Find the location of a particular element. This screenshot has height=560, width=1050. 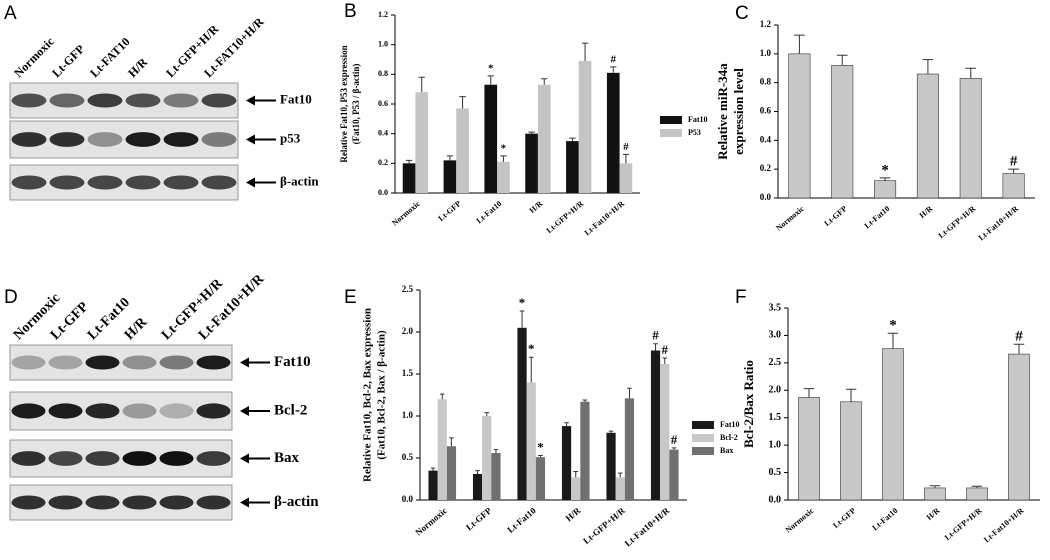

y-axis-label: Bcl-2/Bax Ratio is located at coordinates (748, 404).